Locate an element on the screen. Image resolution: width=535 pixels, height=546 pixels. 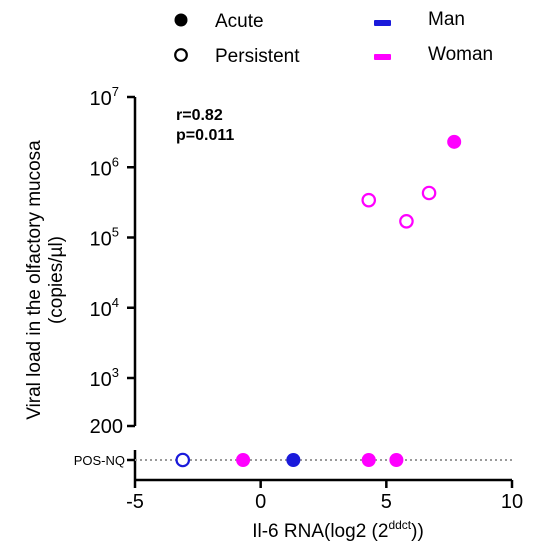
x-tick-label: -5 is located at coordinates (135, 502).